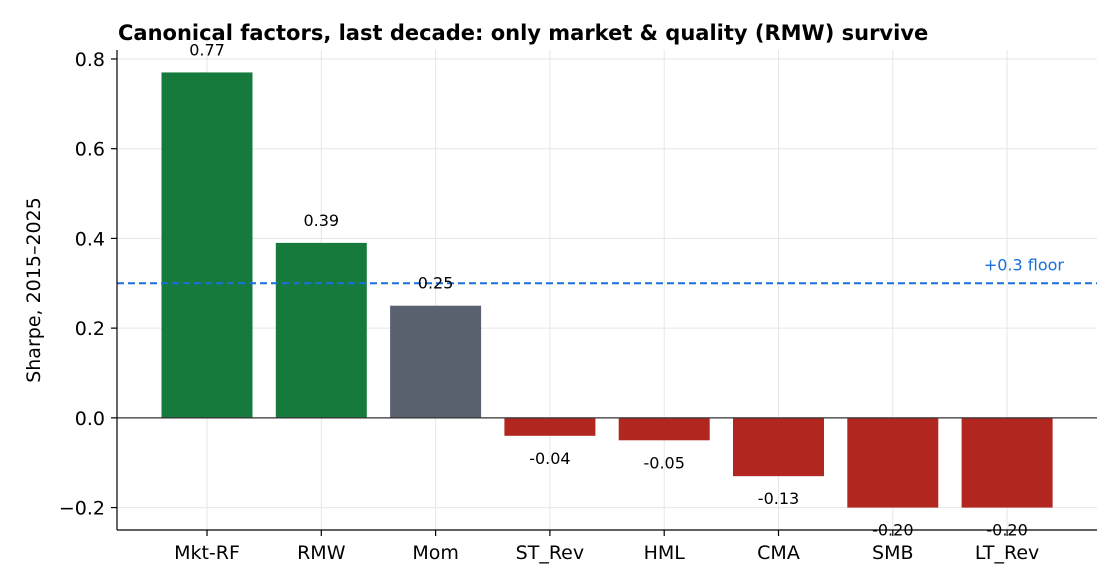 The image size is (1120, 588). What do you see at coordinates (435, 553) in the screenshot?
I see `x-tick-label: Mom` at bounding box center [435, 553].